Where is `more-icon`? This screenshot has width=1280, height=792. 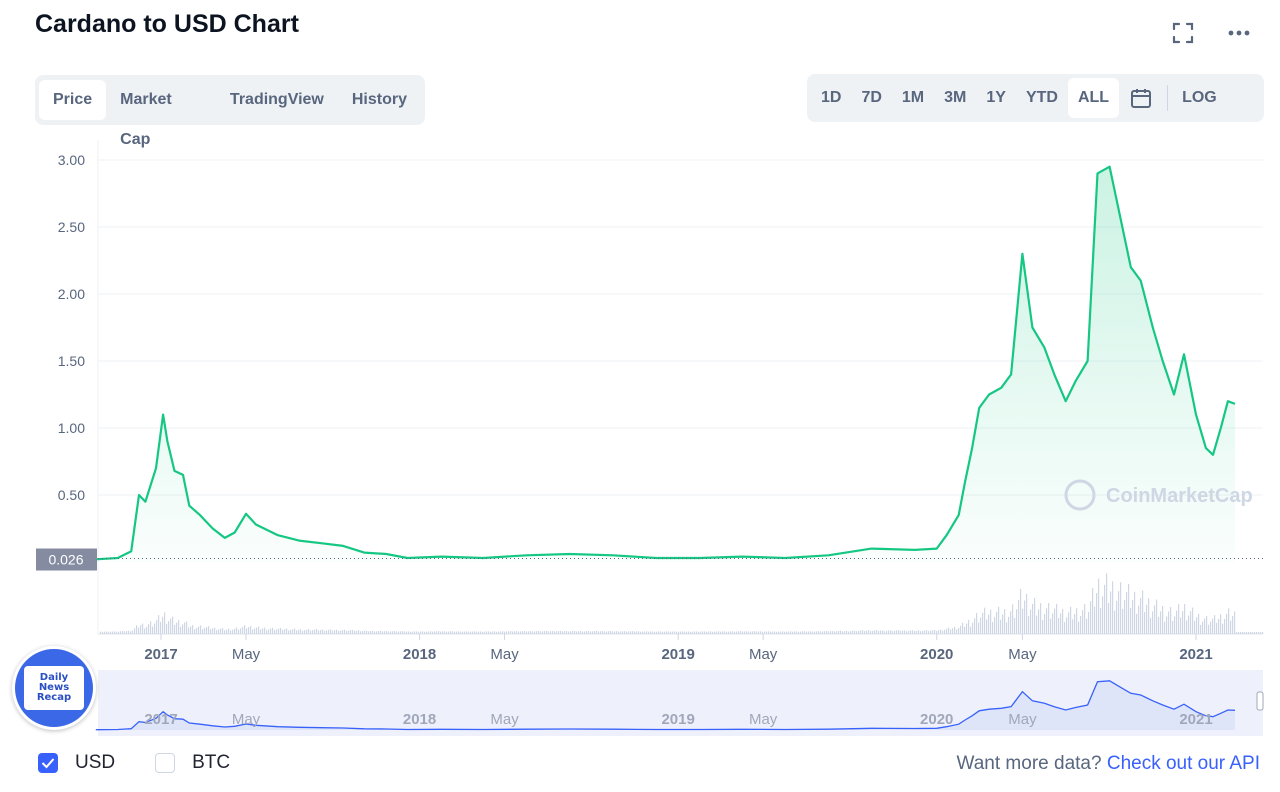 more-icon is located at coordinates (1239, 33).